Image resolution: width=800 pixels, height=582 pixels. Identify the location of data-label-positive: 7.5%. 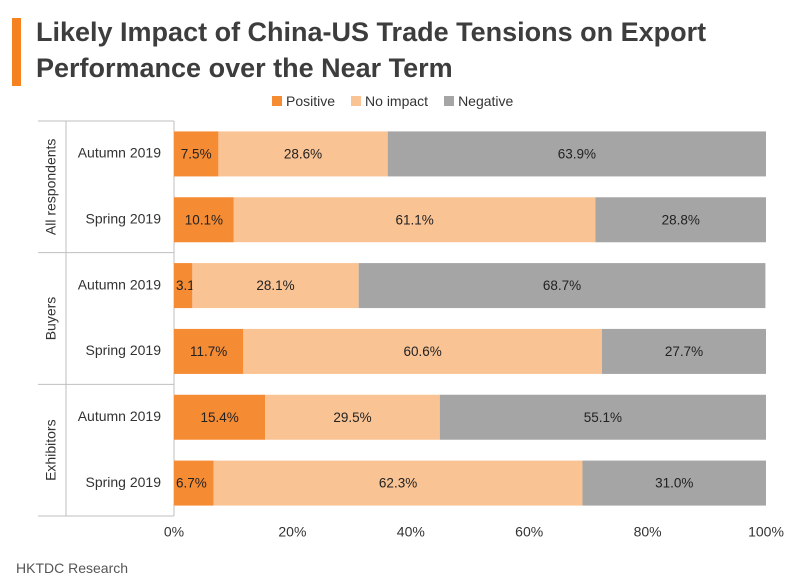
(196, 153).